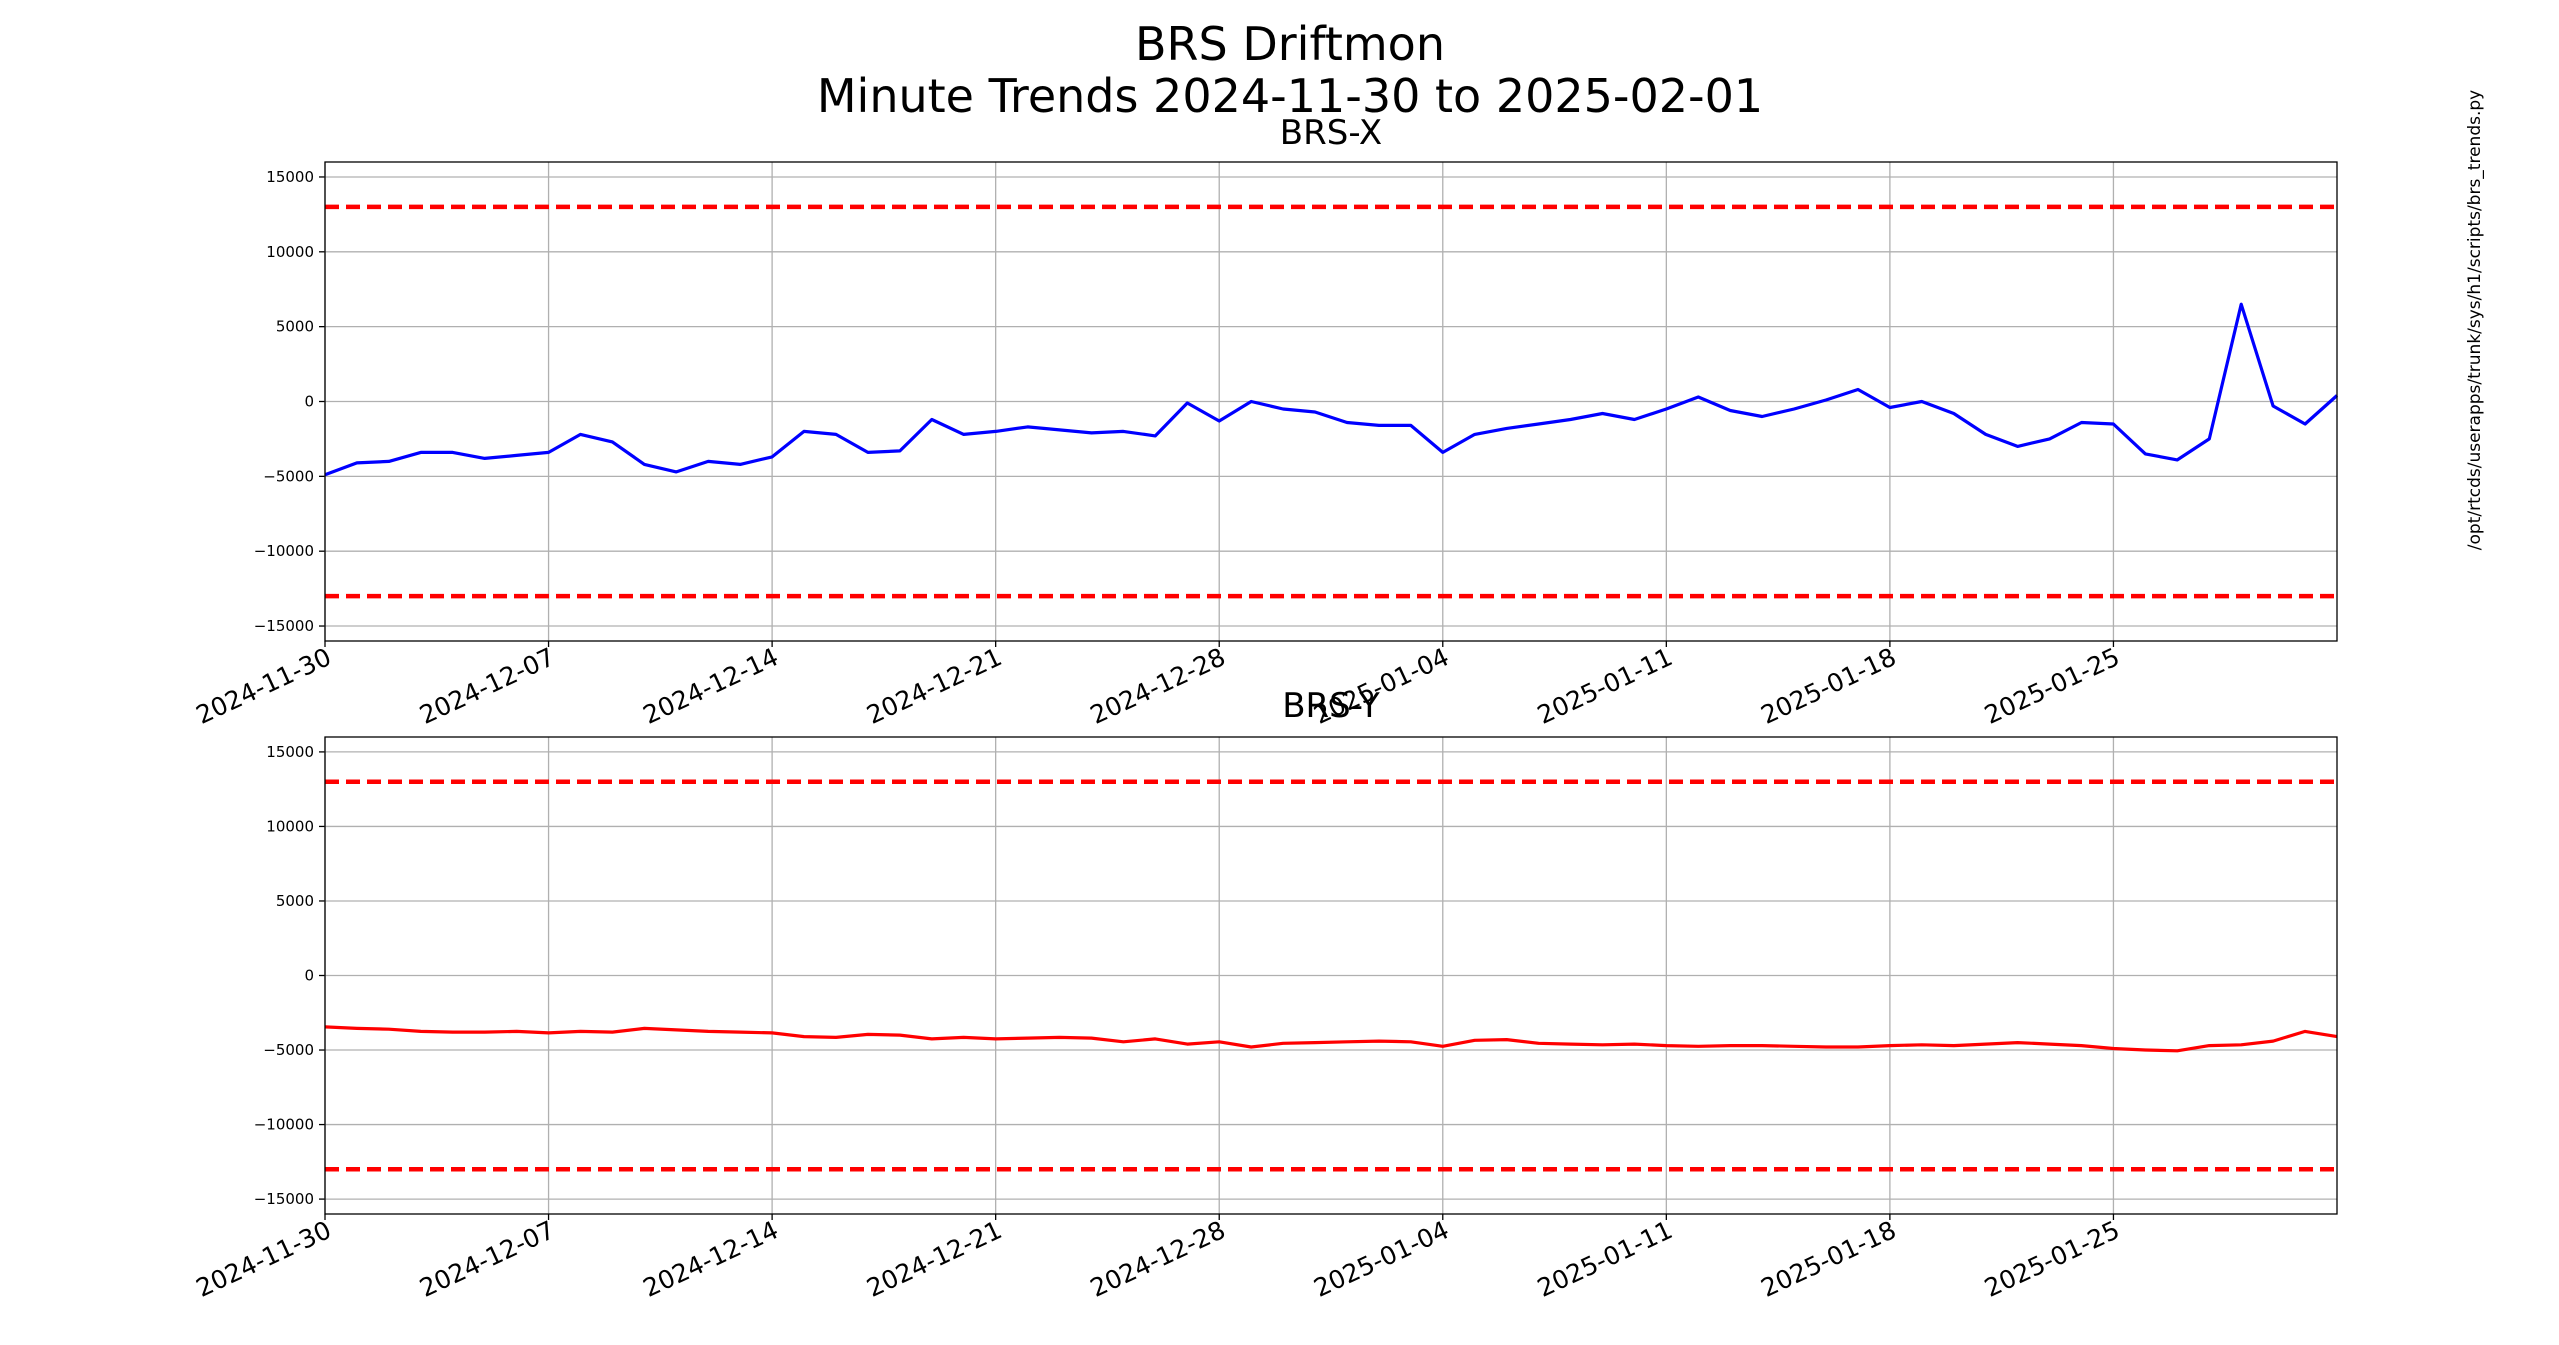  What do you see at coordinates (1290, 96) in the screenshot?
I see `figure-subtitle: Minute Trends 2024-11-30 to 2025-02-01` at bounding box center [1290, 96].